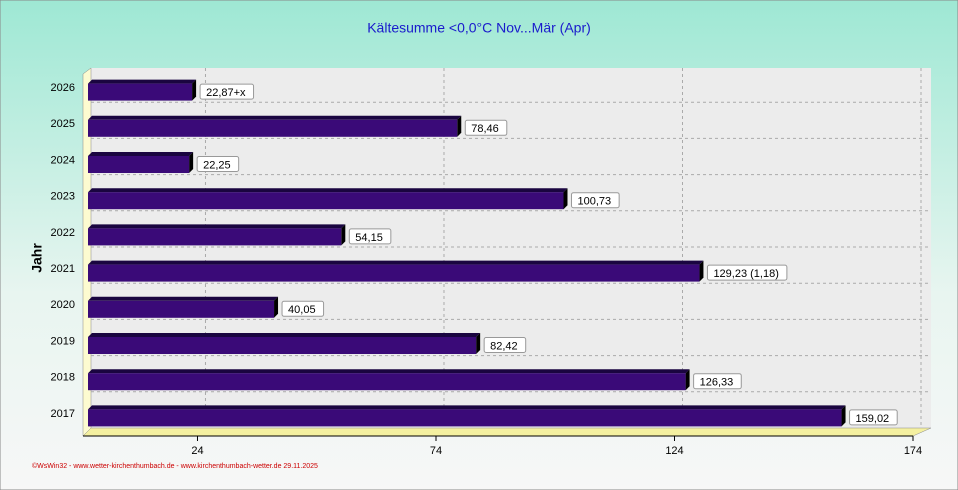 The image size is (958, 490). I want to click on x-tick-label: 24, so click(197, 451).